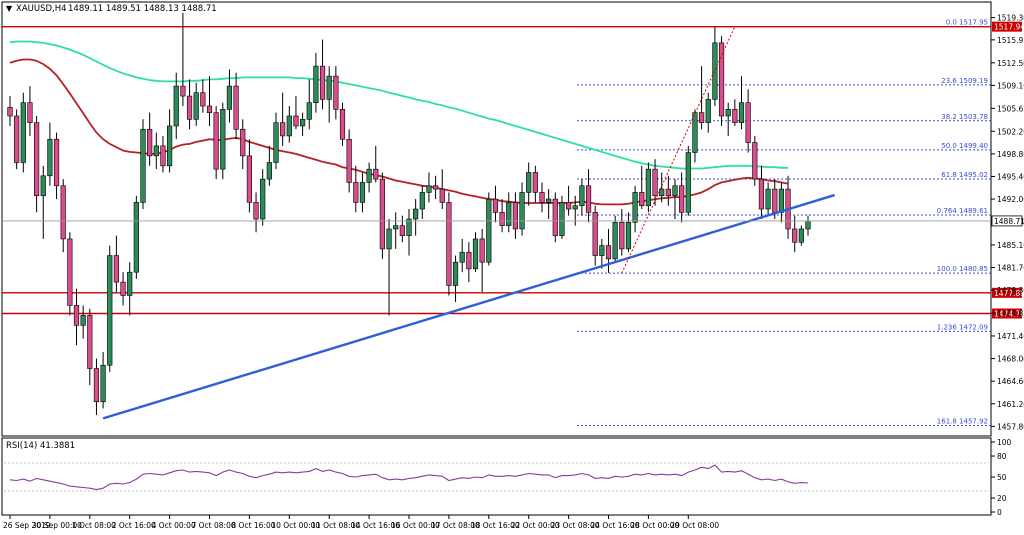  I want to click on symbol-dropdown-icon: ▼, so click(9, 8).